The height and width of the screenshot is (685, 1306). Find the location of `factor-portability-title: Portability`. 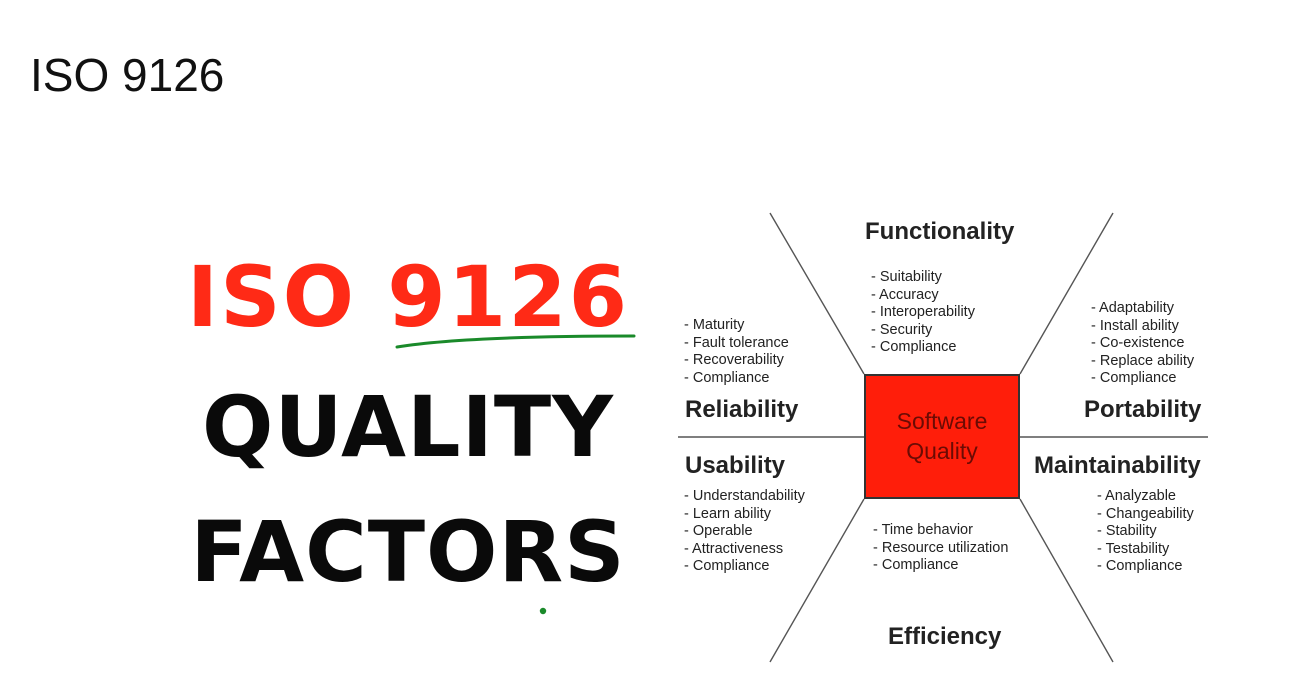

factor-portability-title: Portability is located at coordinates (1143, 409).